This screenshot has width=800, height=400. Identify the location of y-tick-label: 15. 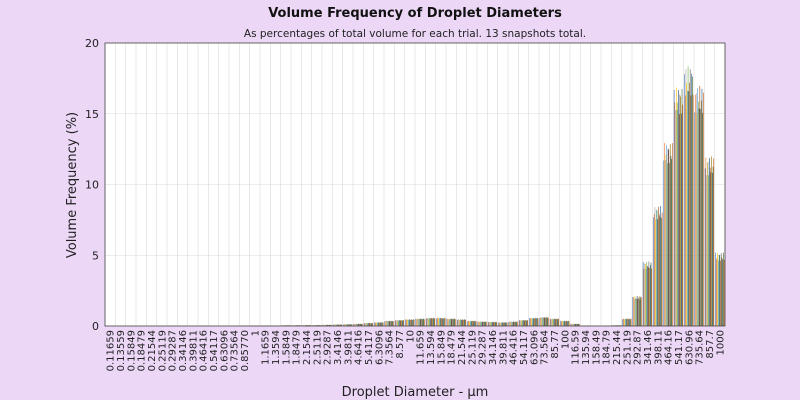
(92, 114).